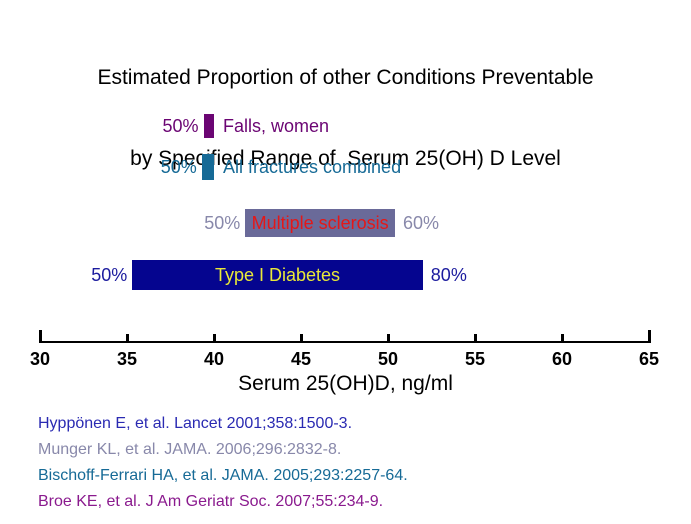 The height and width of the screenshot is (524, 691). What do you see at coordinates (475, 359) in the screenshot?
I see `tick-label-55: 55` at bounding box center [475, 359].